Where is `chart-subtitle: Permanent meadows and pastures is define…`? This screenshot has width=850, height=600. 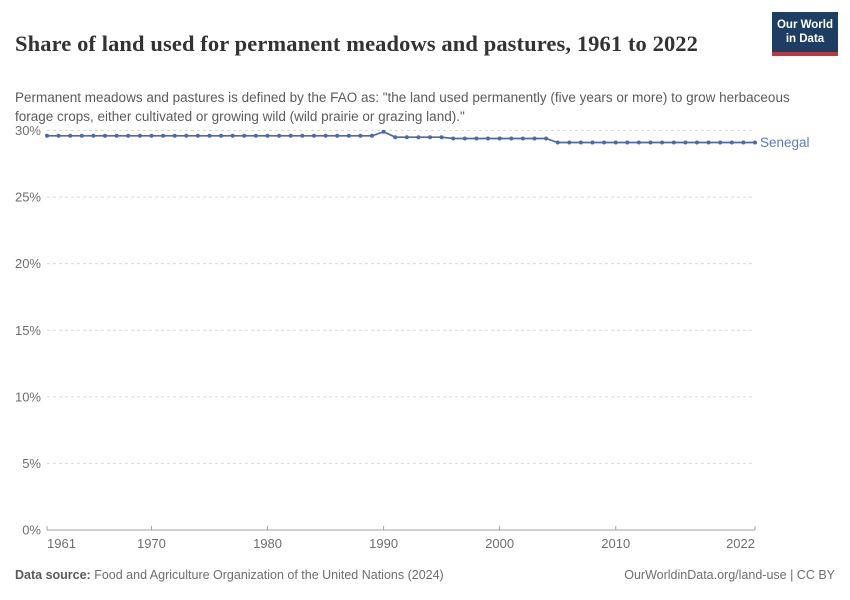
chart-subtitle: Permanent meadows and pastures is define… is located at coordinates (402, 106).